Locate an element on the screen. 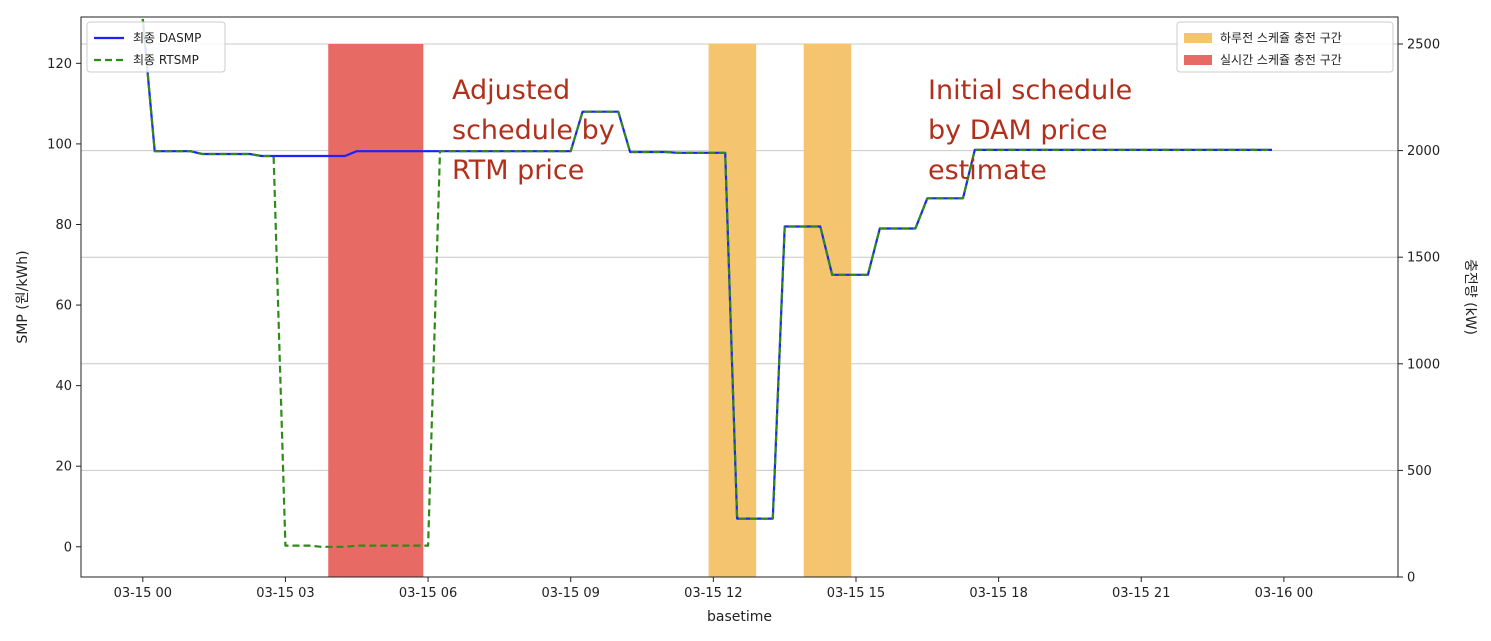 This screenshot has height=641, width=1491. annotation-line: by DAM price is located at coordinates (1018, 130).